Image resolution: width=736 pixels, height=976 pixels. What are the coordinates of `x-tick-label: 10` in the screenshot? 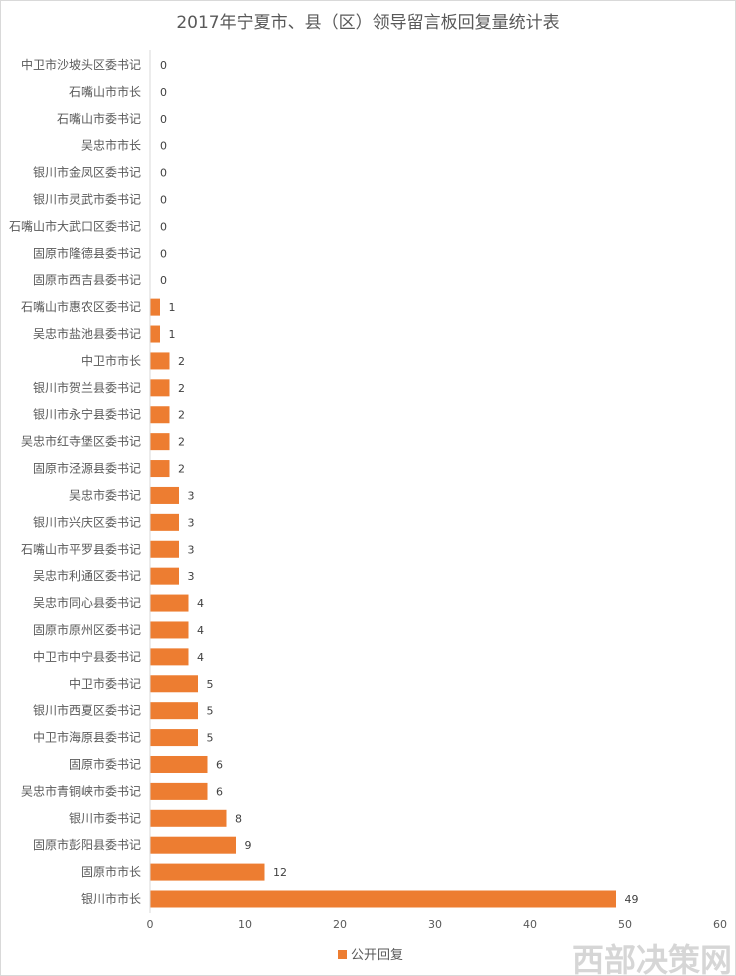 It's located at (245, 924).